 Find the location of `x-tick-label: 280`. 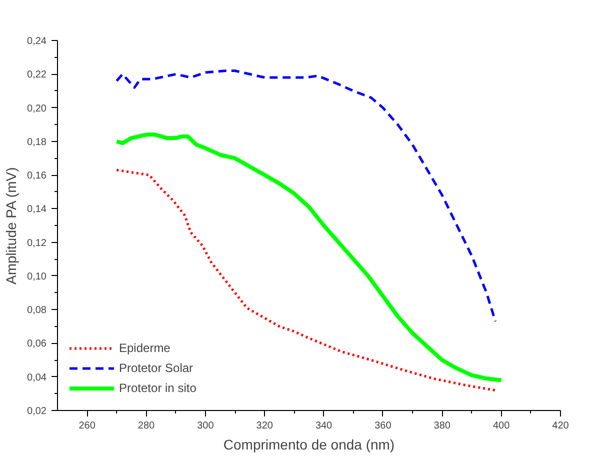

x-tick-label: 280 is located at coordinates (147, 426).